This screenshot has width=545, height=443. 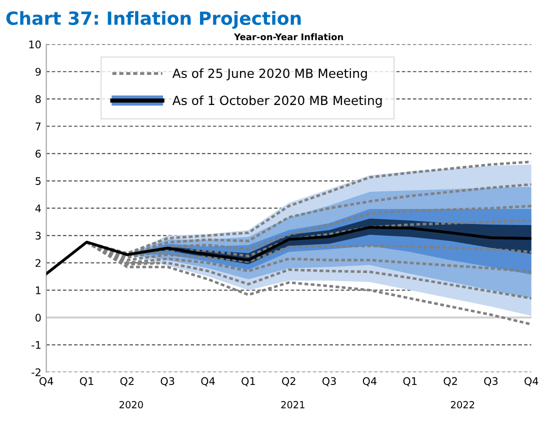 What do you see at coordinates (38, 318) in the screenshot?
I see `y-tick-label: 0` at bounding box center [38, 318].